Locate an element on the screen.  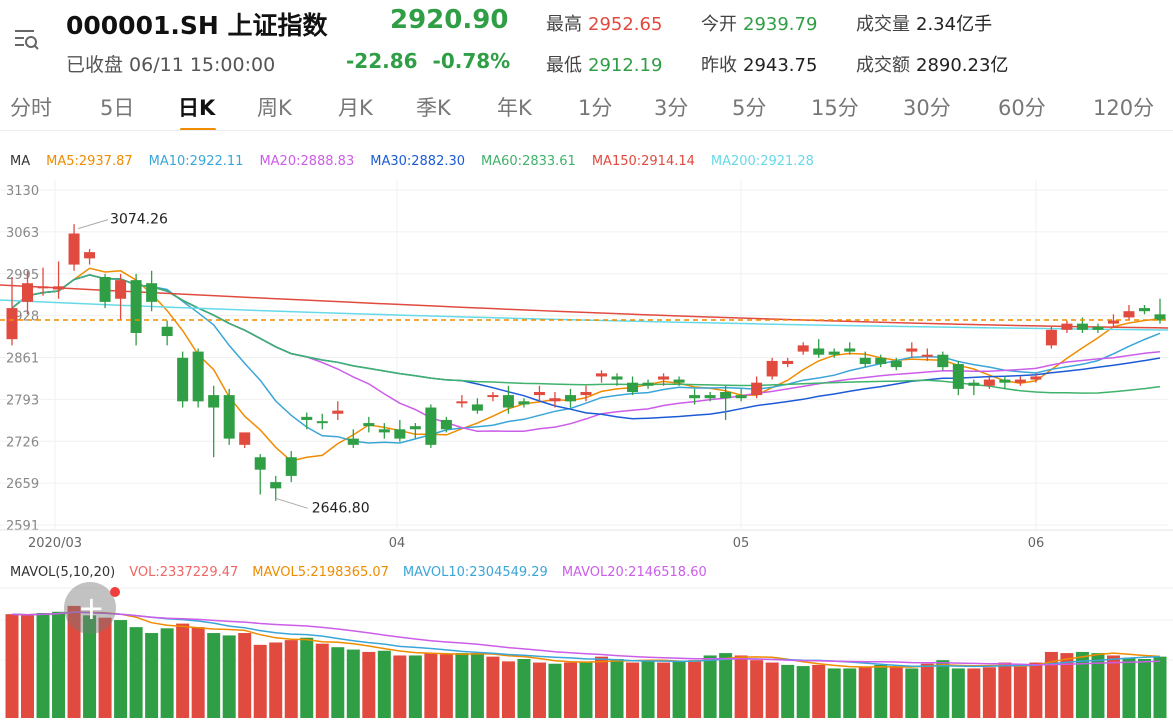
tab-6: 年K is located at coordinates (514, 108).